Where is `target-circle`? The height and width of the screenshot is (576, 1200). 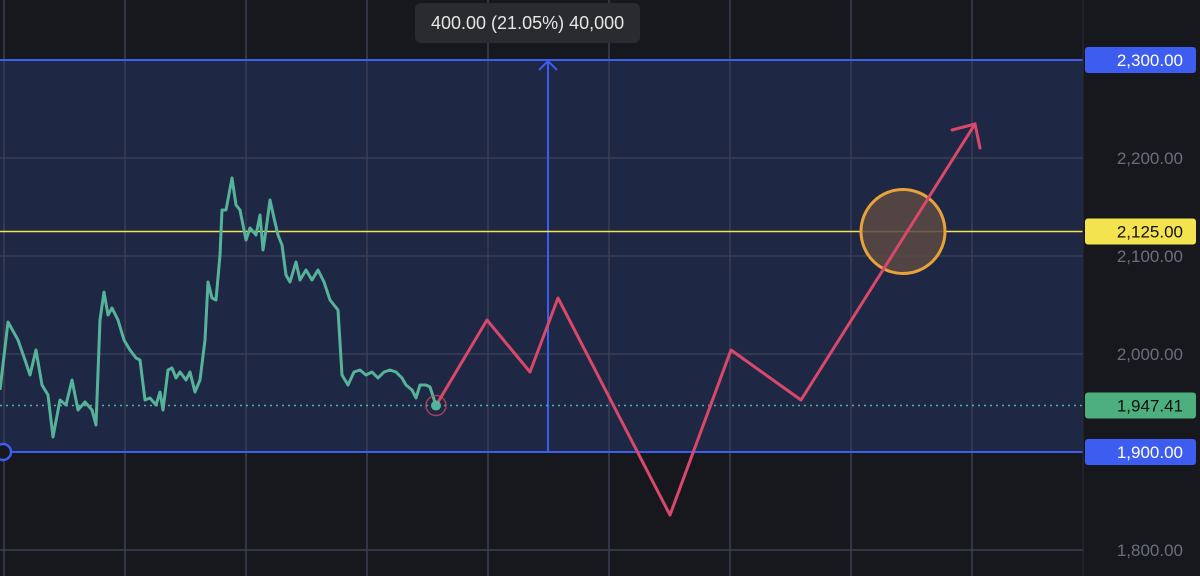 target-circle is located at coordinates (903, 231).